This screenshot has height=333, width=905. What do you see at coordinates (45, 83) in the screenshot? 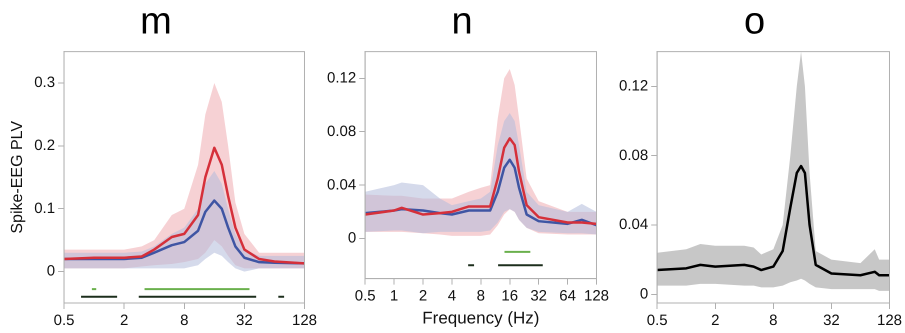
I see `y-tick-label: 0.3` at bounding box center [45, 83].